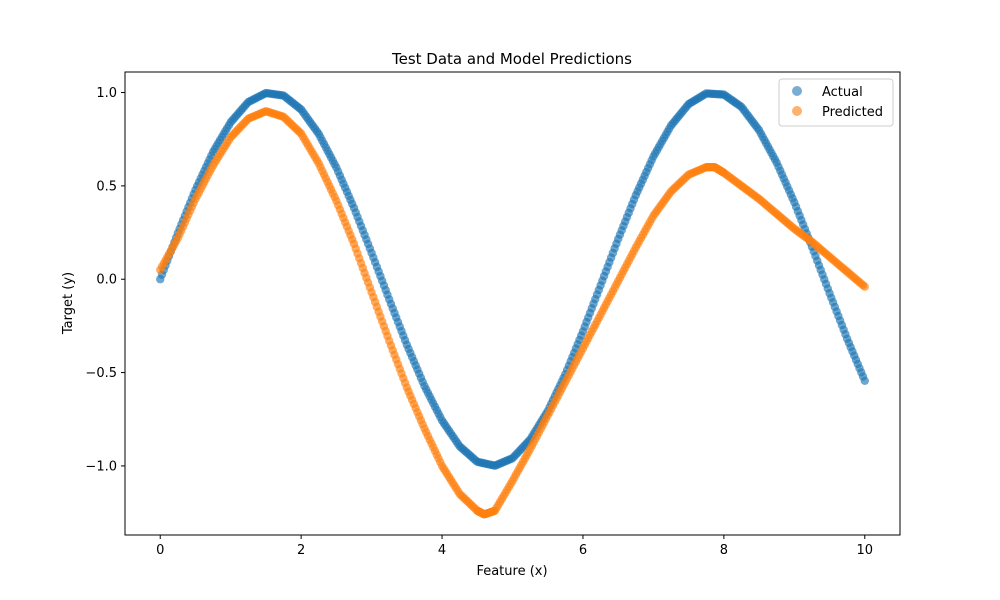 This screenshot has width=1000, height=600. What do you see at coordinates (852, 112) in the screenshot?
I see `legend-label-predicted: Predicted` at bounding box center [852, 112].